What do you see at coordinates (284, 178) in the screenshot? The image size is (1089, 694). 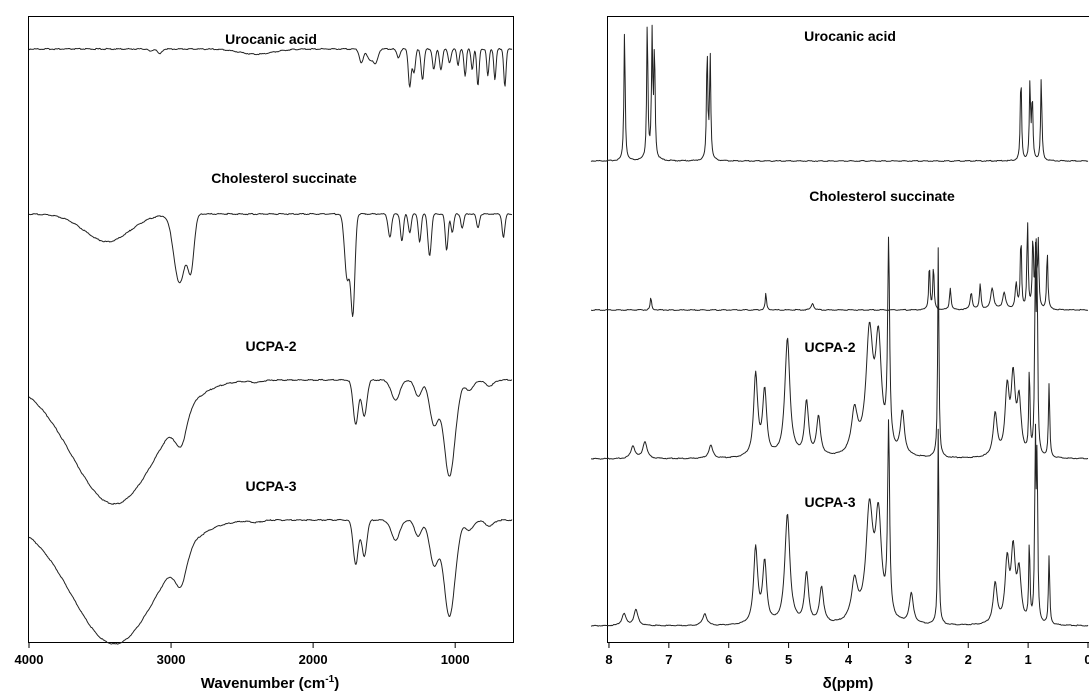 I see `ftir-title-cholesterol-succinate: Cholesterol succinate` at bounding box center [284, 178].